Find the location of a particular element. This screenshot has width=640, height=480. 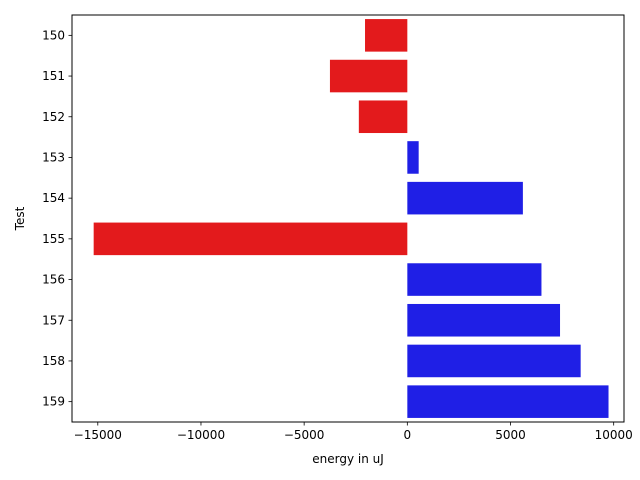

x-tick-label: 5000 is located at coordinates (510, 435).